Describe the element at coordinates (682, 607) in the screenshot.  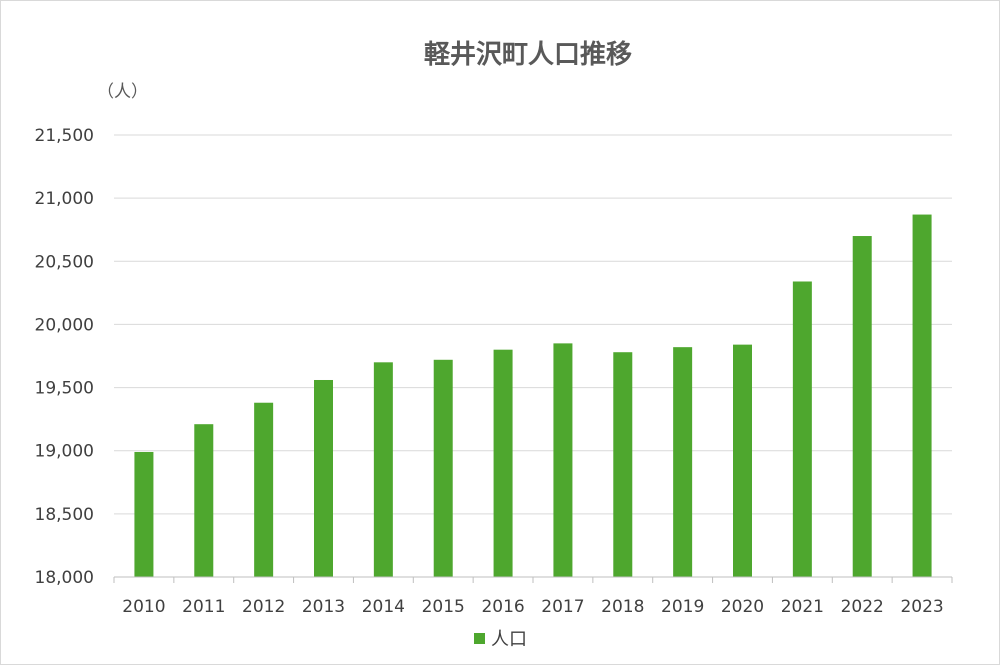
I see `x-tick-label: 2019` at that location.